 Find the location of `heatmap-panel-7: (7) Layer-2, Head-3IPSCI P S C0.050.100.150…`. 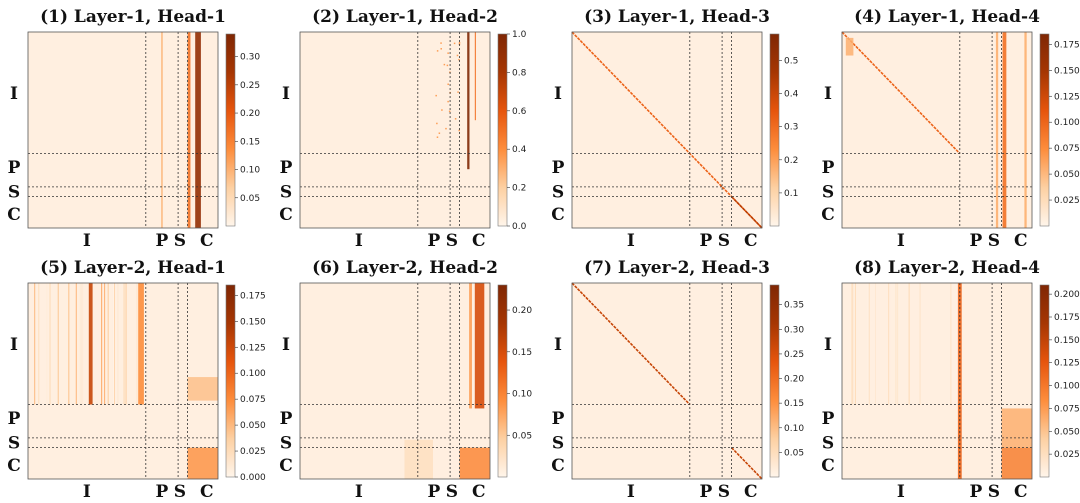

heatmap-panel-7: (7) Layer-2, Head-3IPSCI P S C0.050.100.150… is located at coordinates (677, 380).